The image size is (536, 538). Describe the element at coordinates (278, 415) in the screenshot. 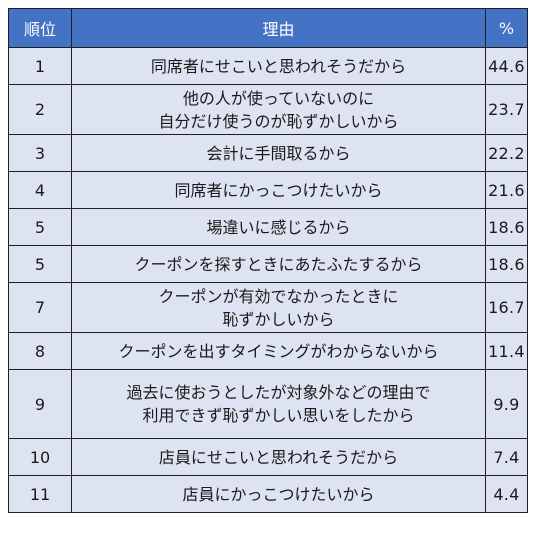

I see `reason-text: 利用できず恥ずかしい思いをしたから` at that location.